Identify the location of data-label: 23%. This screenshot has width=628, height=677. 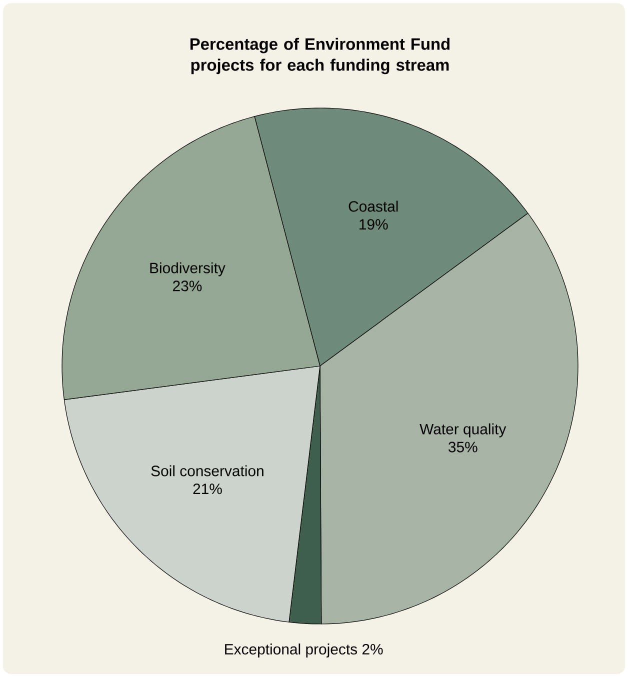
(187, 286).